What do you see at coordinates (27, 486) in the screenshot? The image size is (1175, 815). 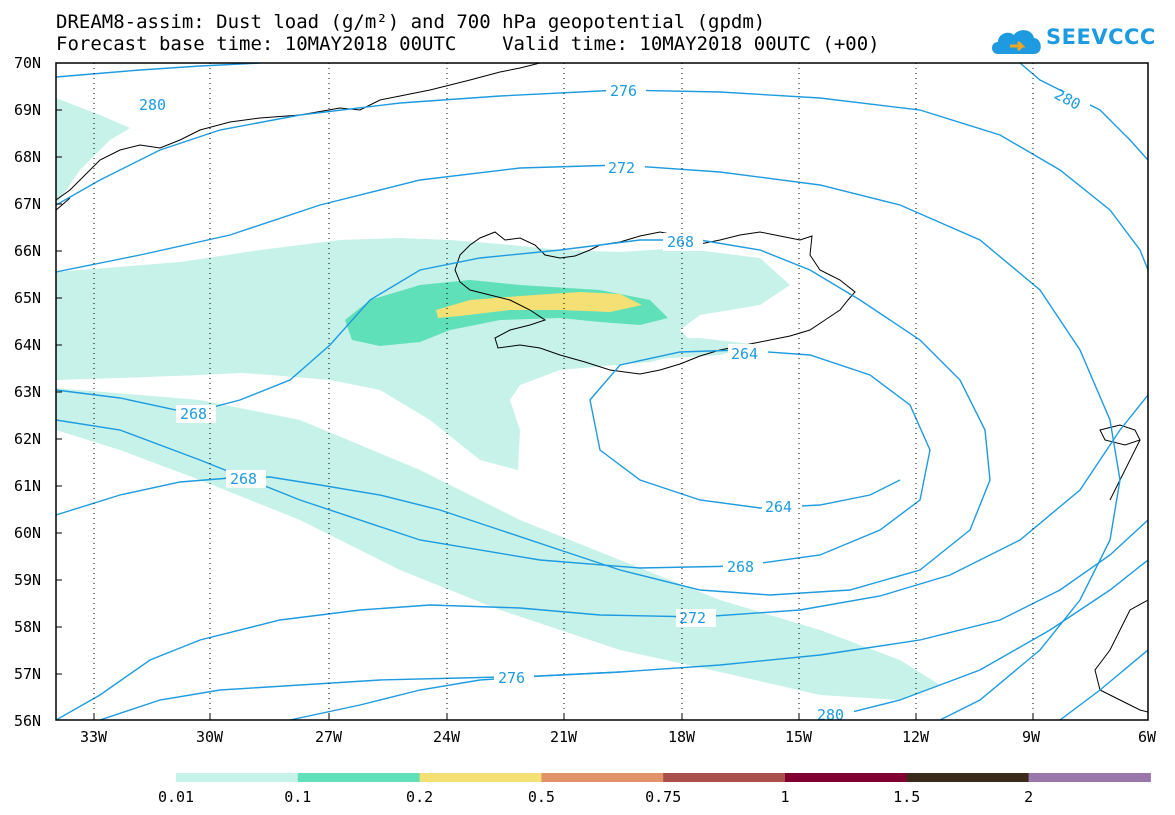 I see `lat-label: 61N` at bounding box center [27, 486].